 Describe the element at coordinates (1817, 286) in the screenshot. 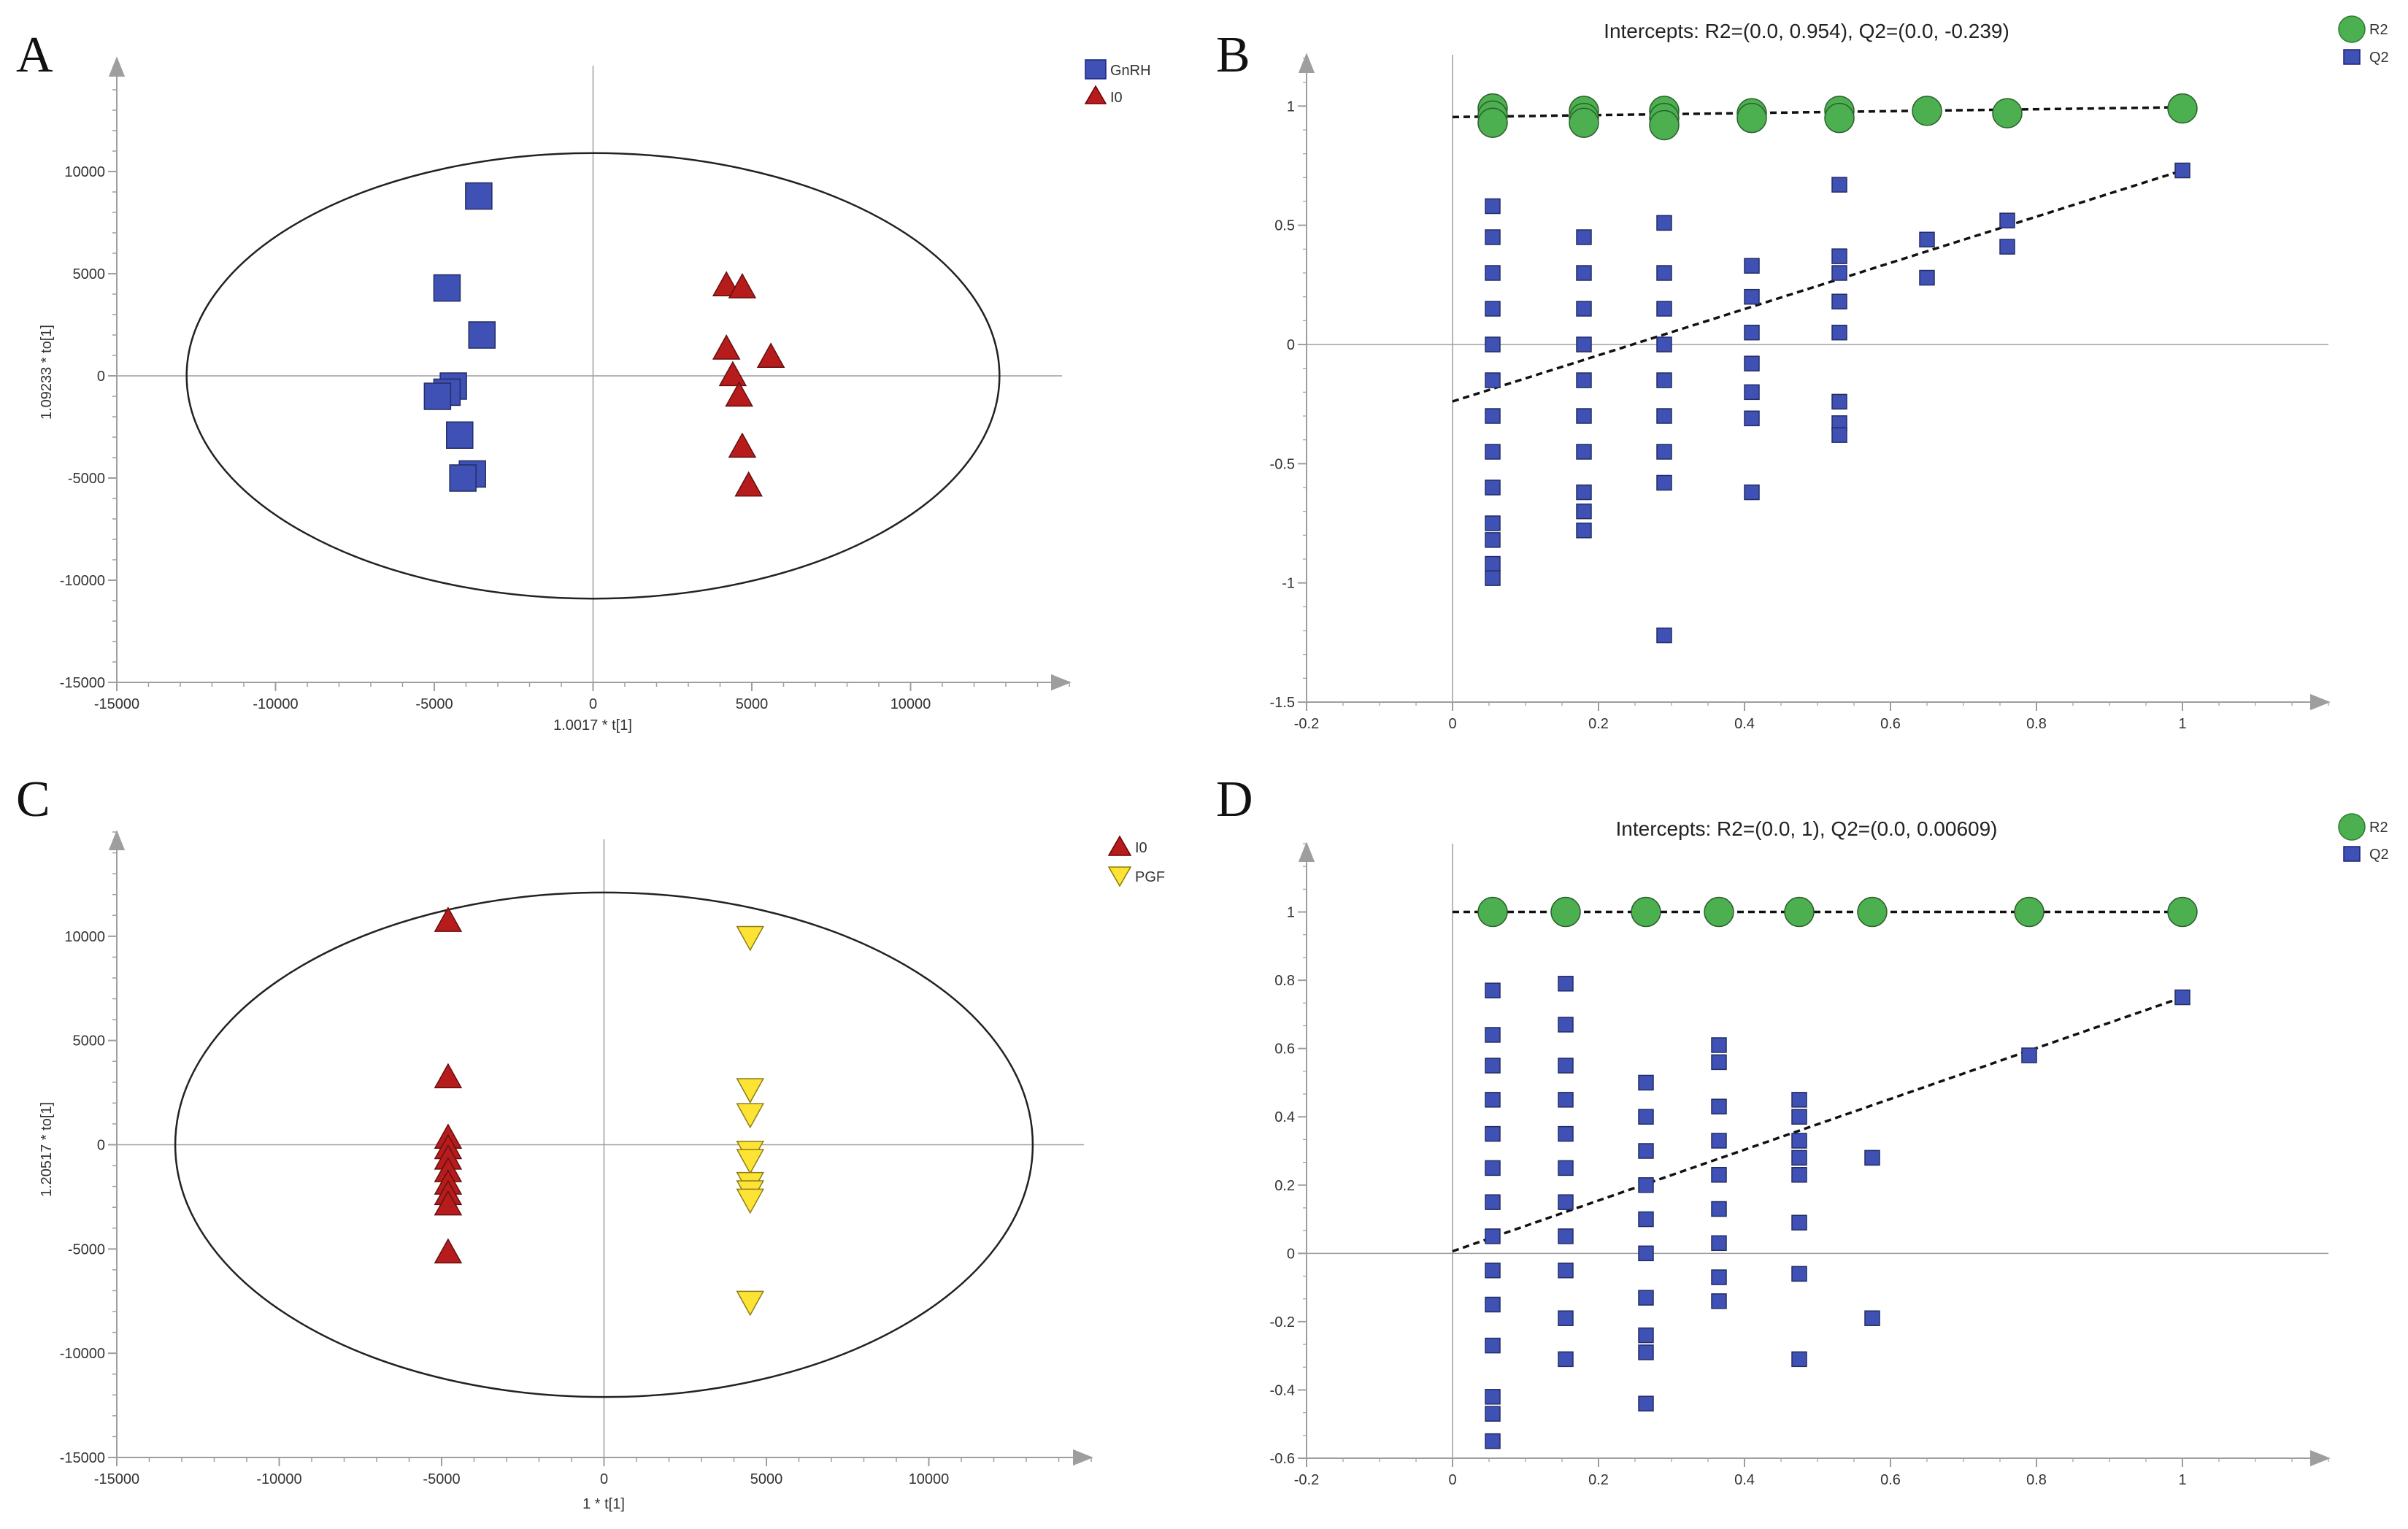

I see `trendline-q2-b` at that location.